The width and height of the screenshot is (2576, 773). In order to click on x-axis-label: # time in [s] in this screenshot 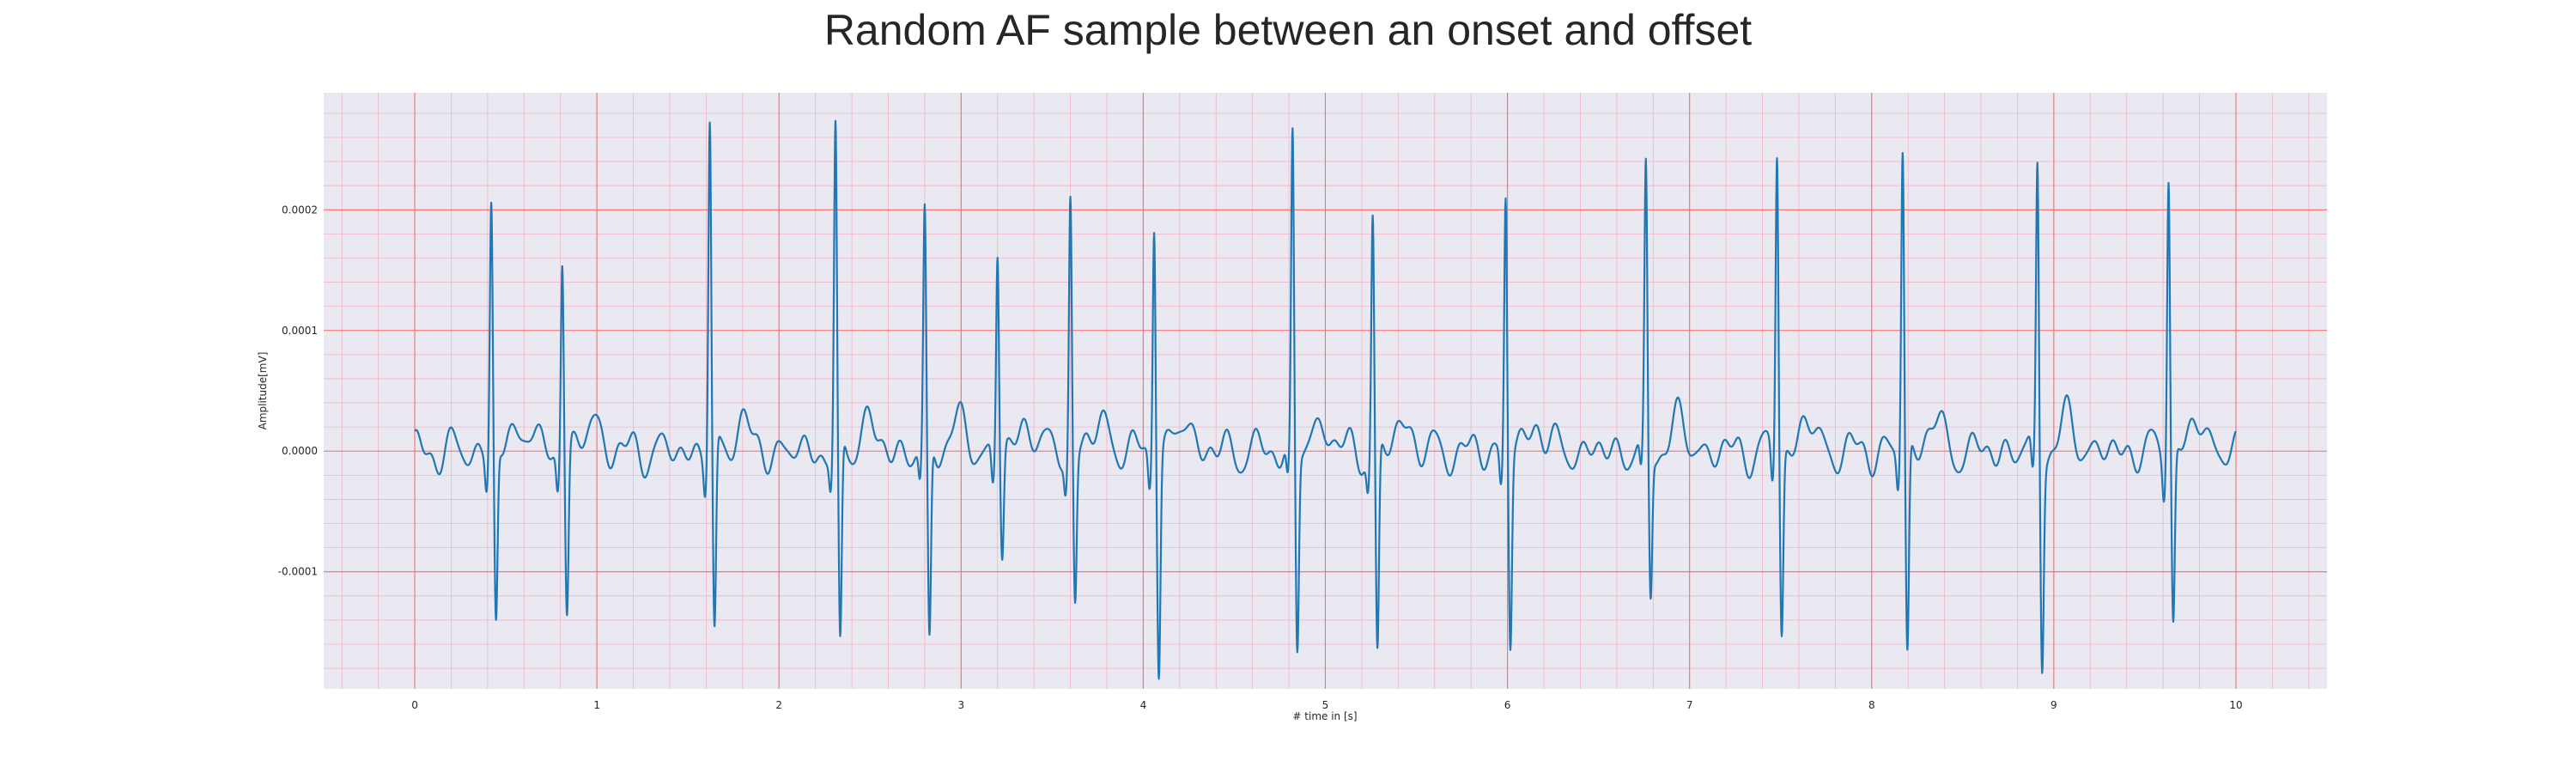, I will do `click(1324, 716)`.